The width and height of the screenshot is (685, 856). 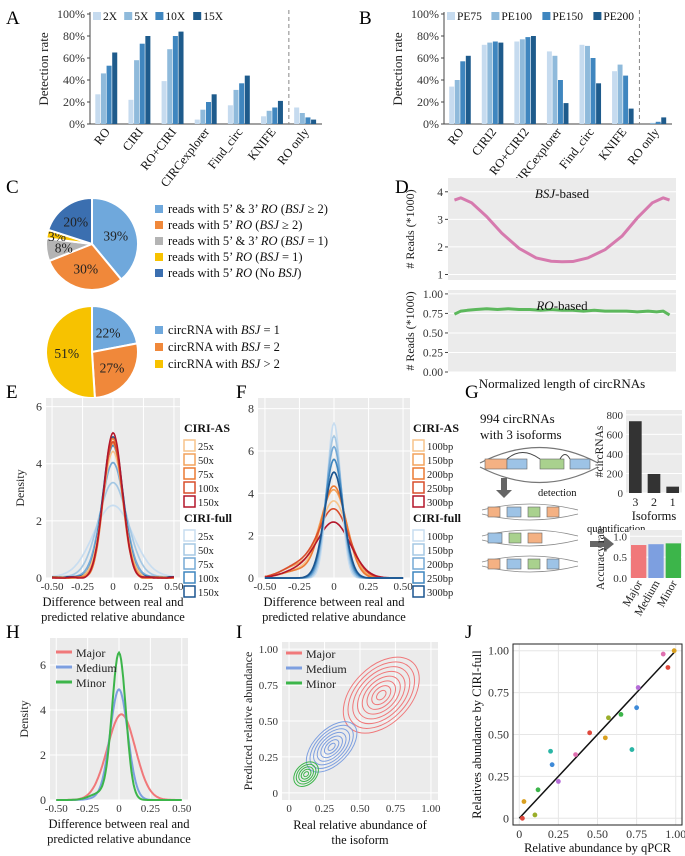 I want to click on x-tick-label: RO only, so click(x=644, y=146).